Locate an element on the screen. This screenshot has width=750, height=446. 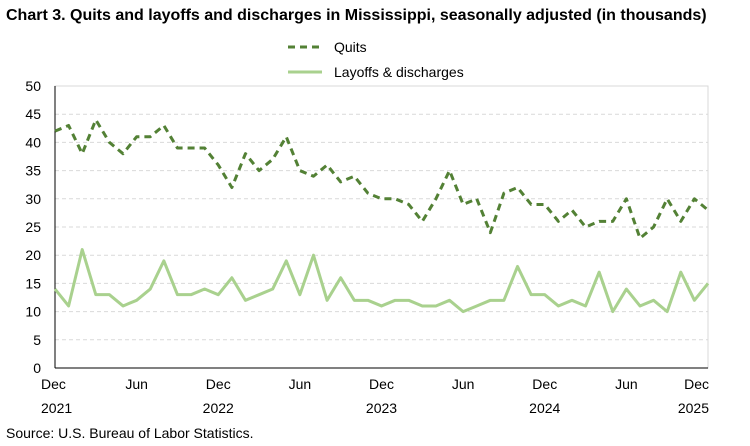
x-tick-year: 2021 is located at coordinates (56, 408).